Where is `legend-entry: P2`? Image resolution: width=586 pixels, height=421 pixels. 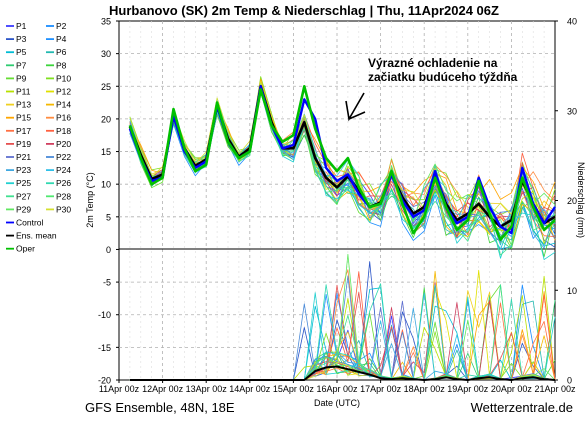 legend-entry: P2 is located at coordinates (61, 26).